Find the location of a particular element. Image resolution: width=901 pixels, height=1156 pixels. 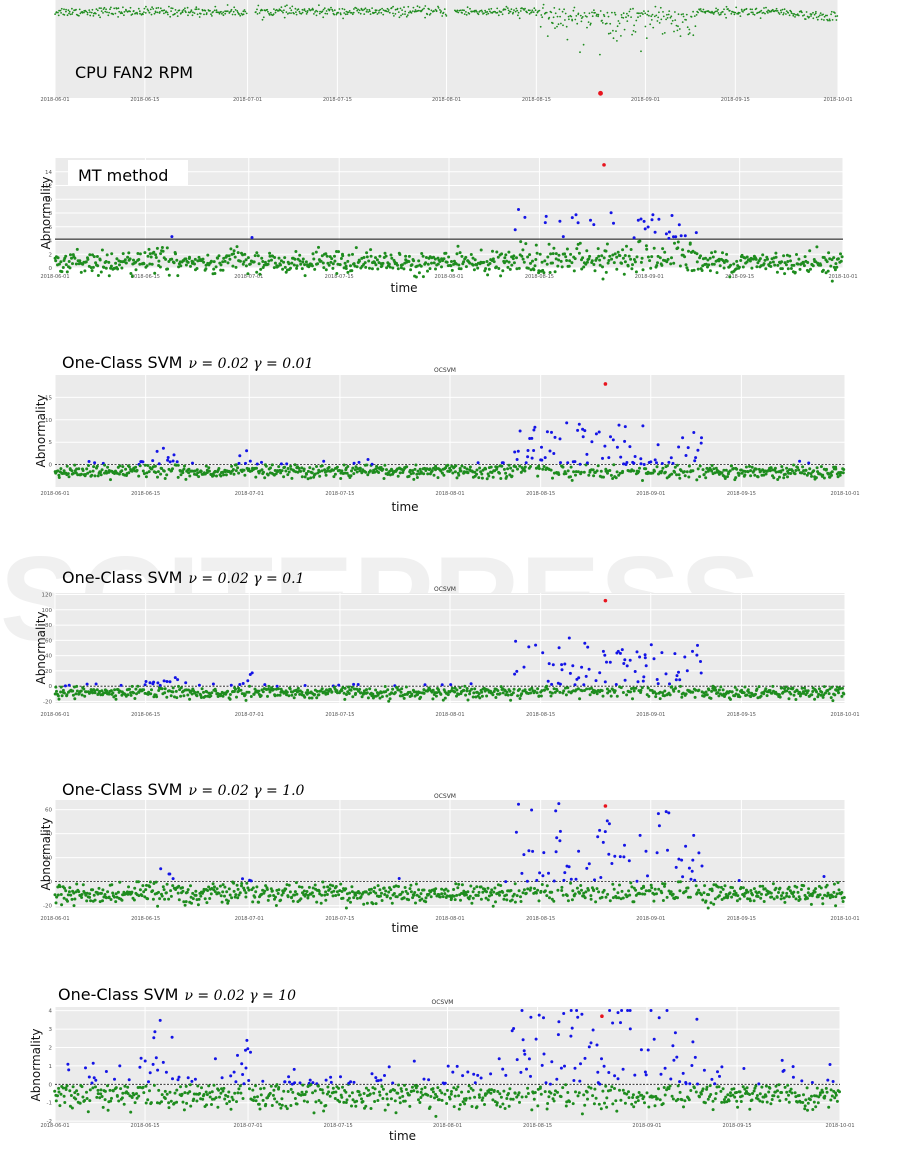

x-tick-label: 2018-08-01 is located at coordinates (448, 277).